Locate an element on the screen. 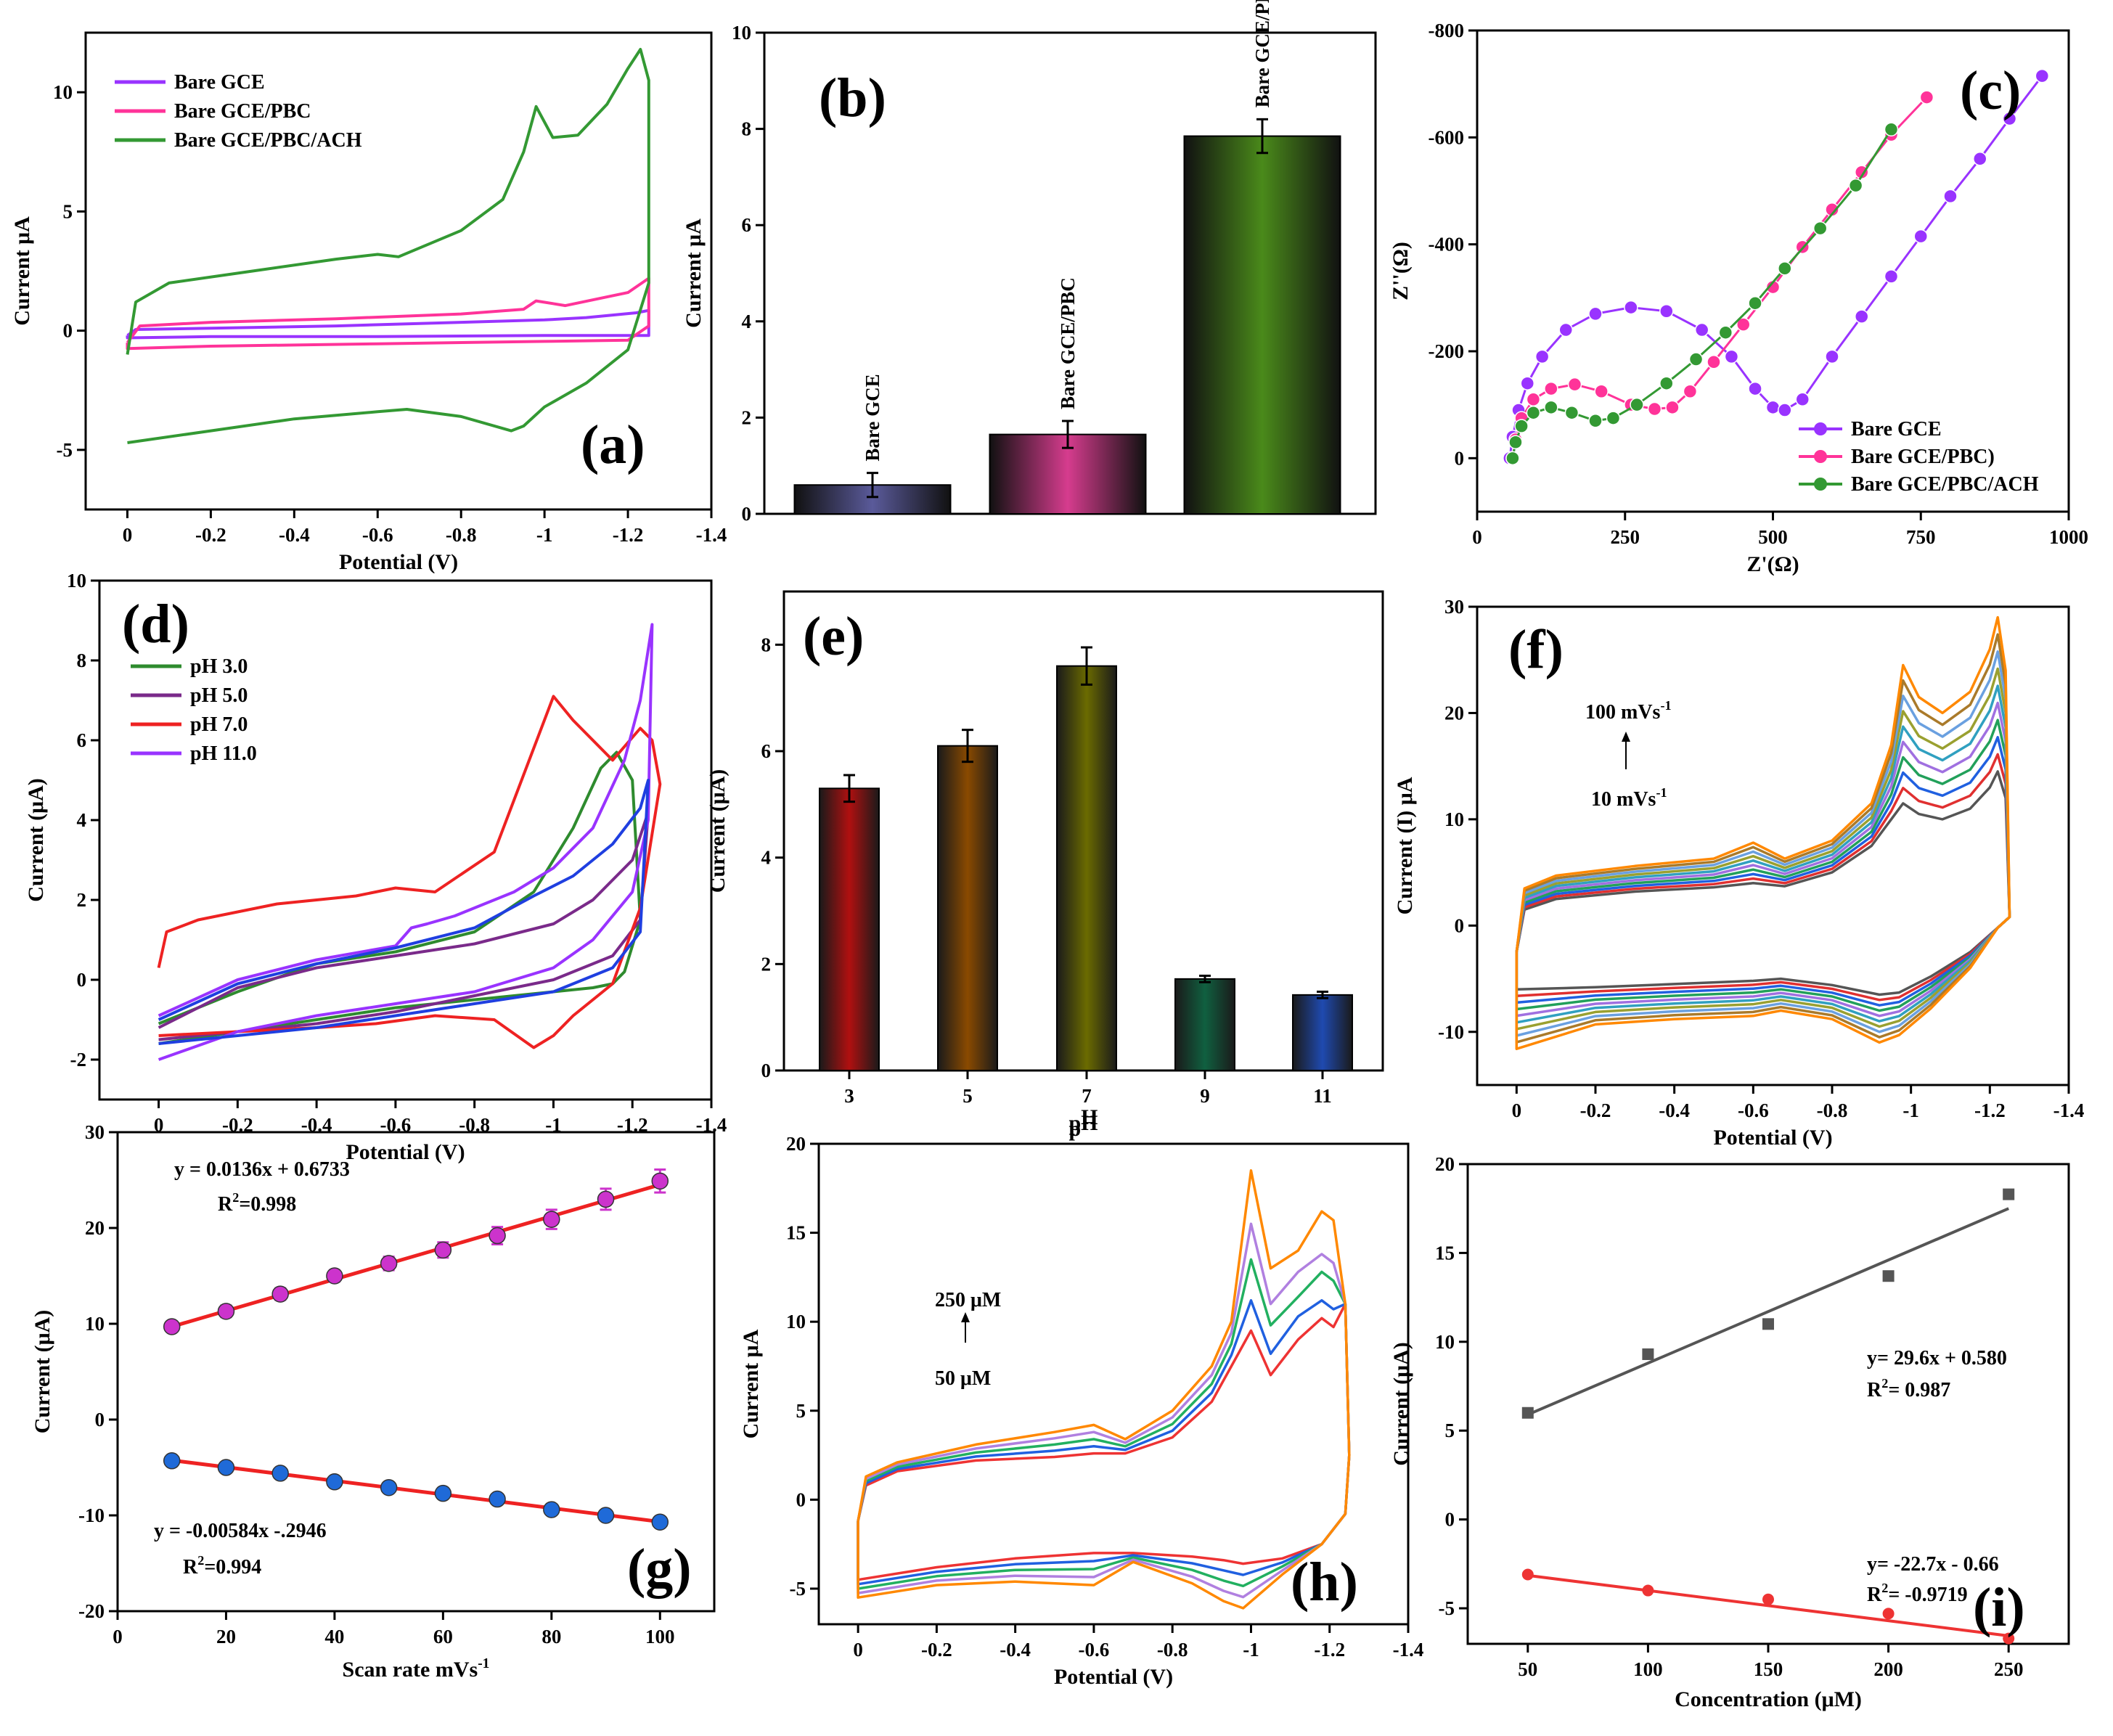 The height and width of the screenshot is (1736, 2113). y-tick-label: -400 is located at coordinates (1447, 244).